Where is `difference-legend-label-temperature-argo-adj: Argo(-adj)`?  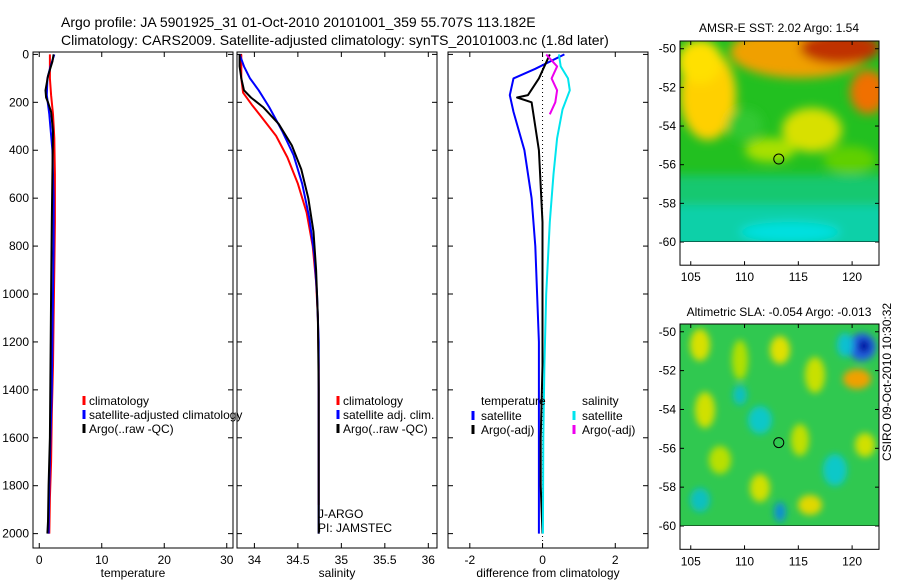
difference-legend-label-temperature-argo-adj: Argo(-adj) is located at coordinates (507, 430).